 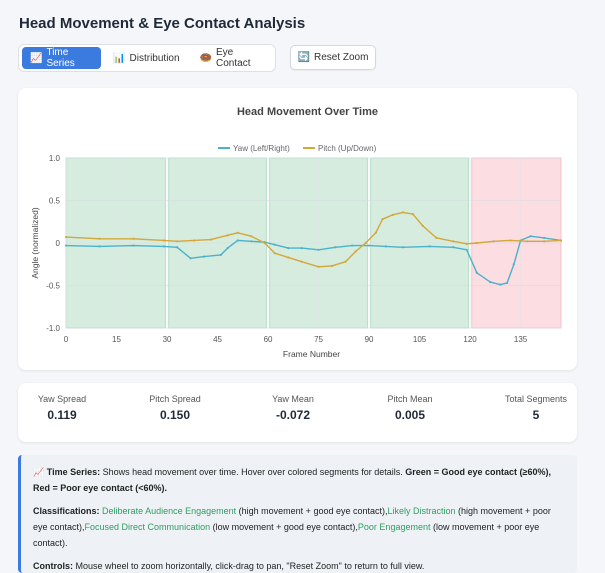 I want to click on reset-zoom-button: 🔄 Reset Zoom, so click(x=333, y=57).